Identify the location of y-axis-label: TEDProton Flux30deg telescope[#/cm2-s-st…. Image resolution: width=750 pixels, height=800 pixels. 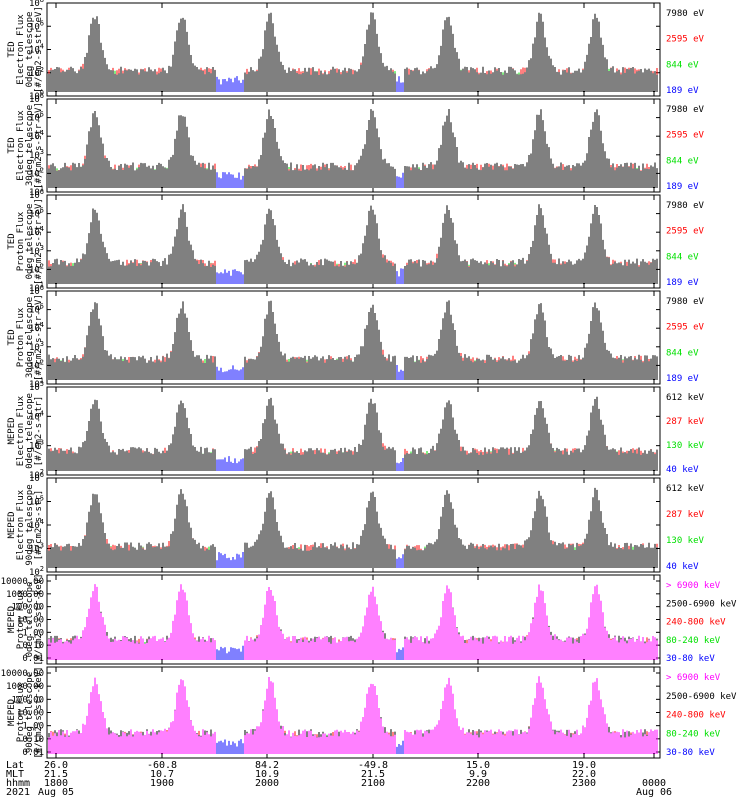
(25, 337).